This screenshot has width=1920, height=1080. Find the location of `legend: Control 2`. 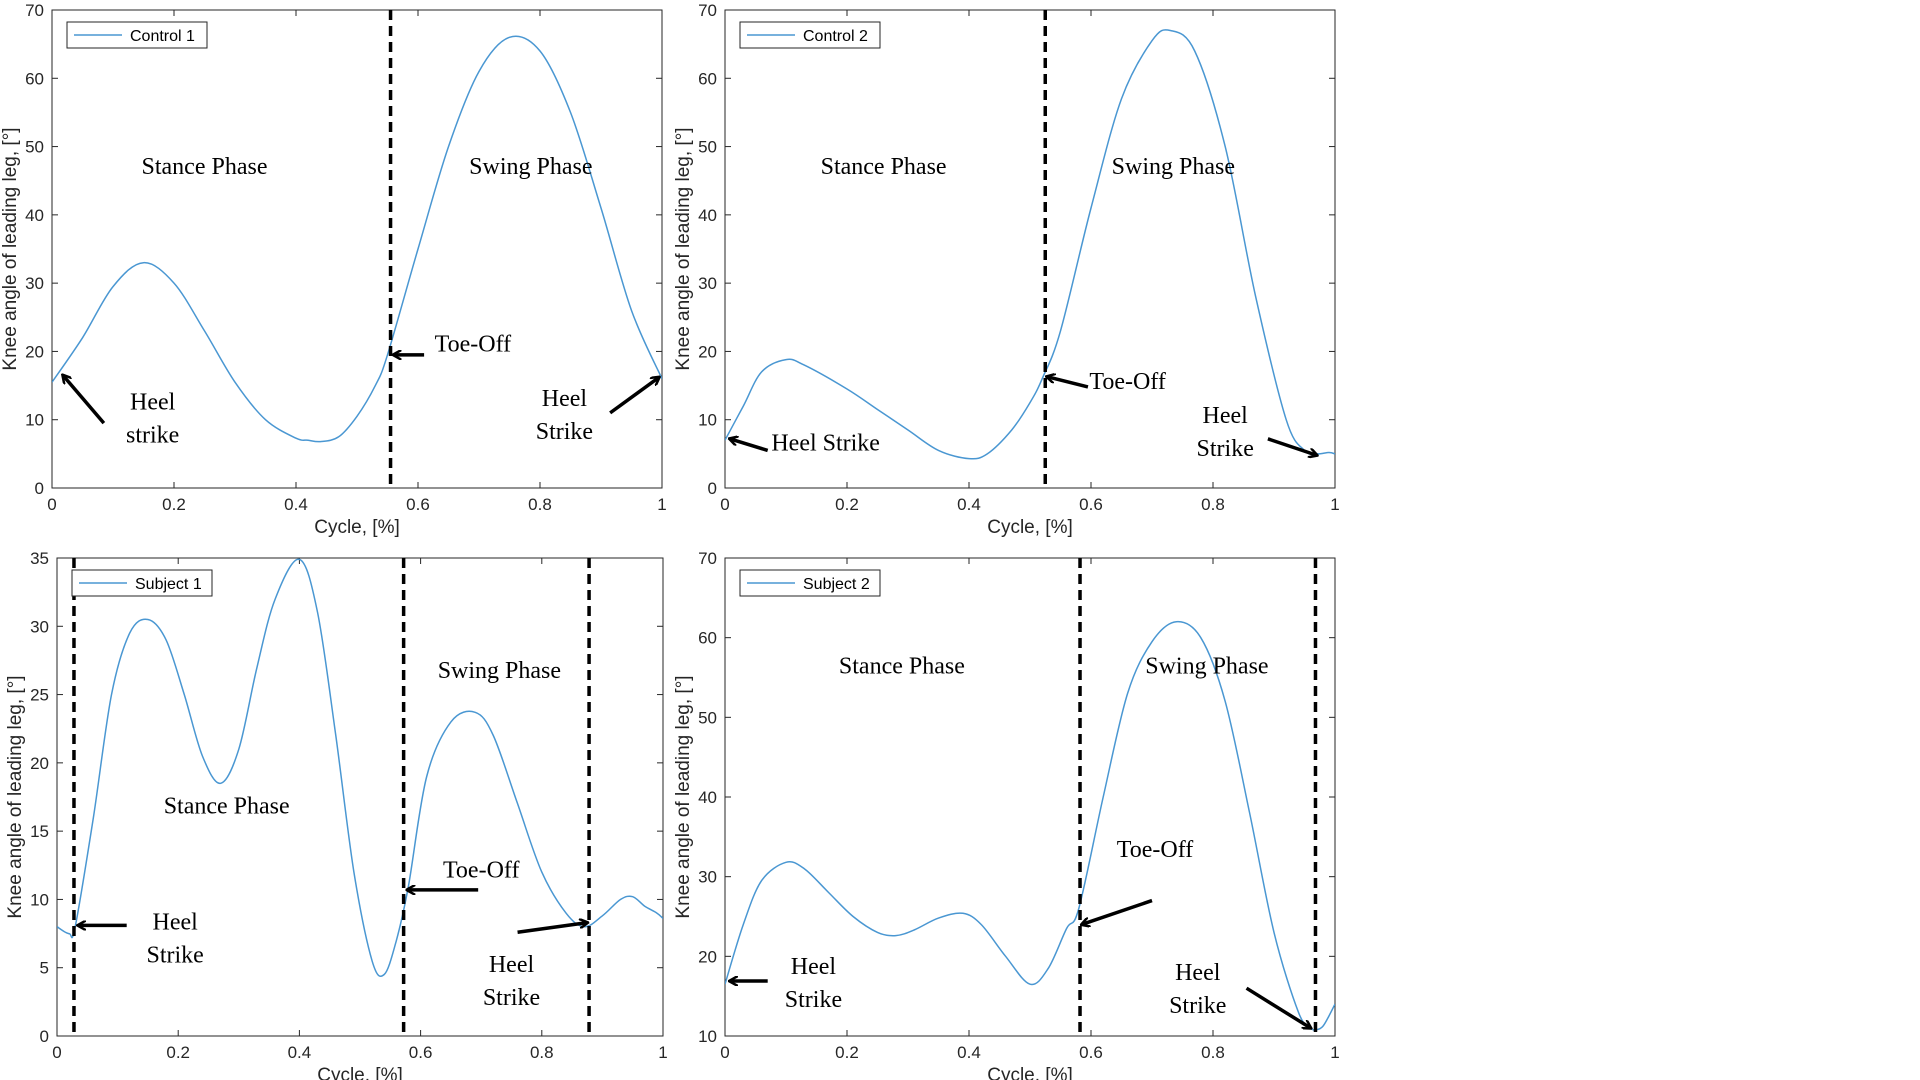

legend: Control 2 is located at coordinates (810, 35).